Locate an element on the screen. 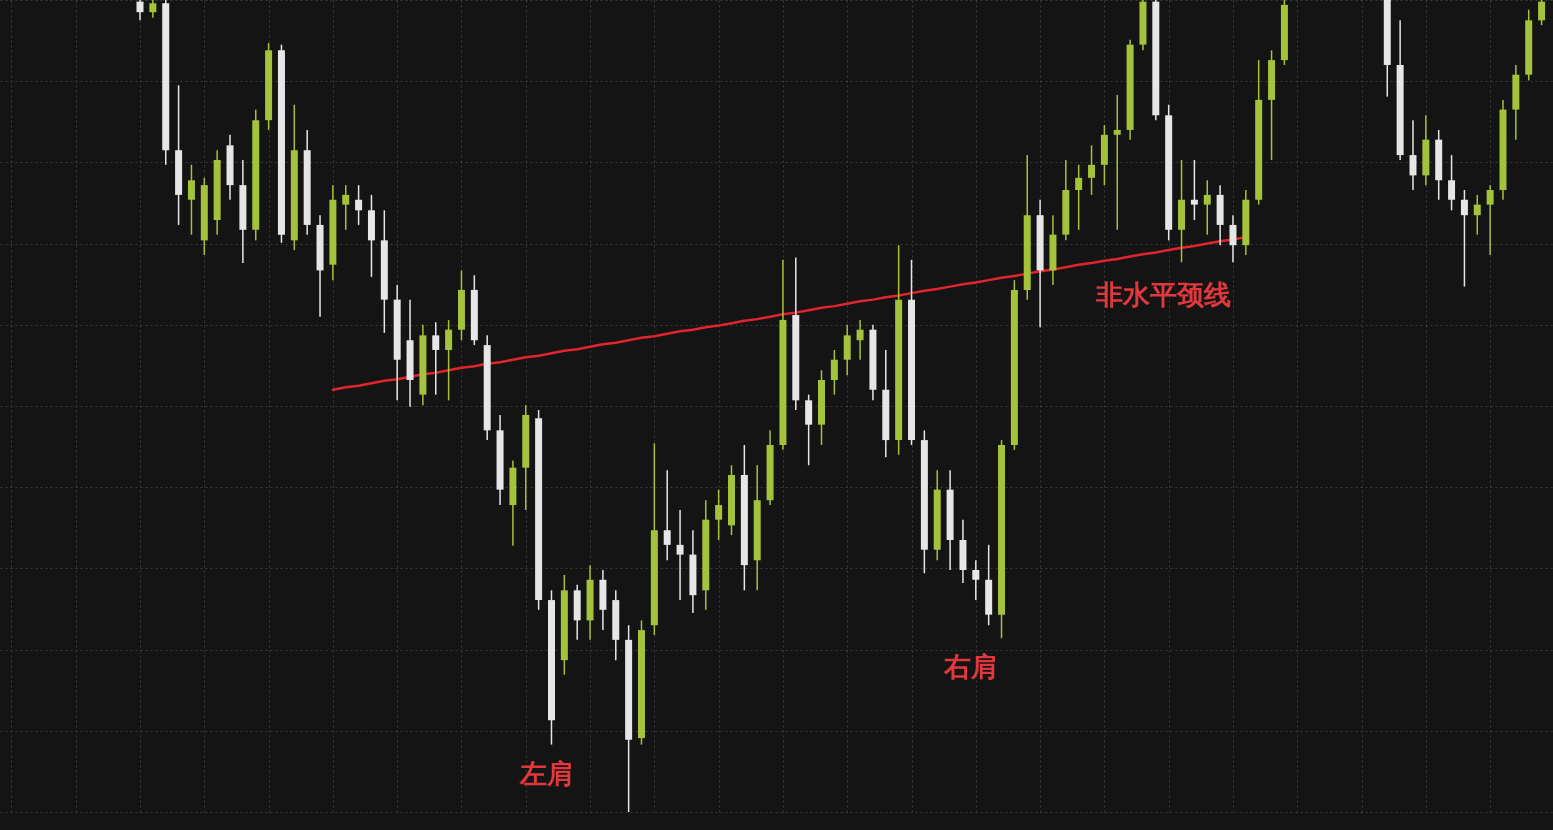  annotation: 右肩 is located at coordinates (970, 667).